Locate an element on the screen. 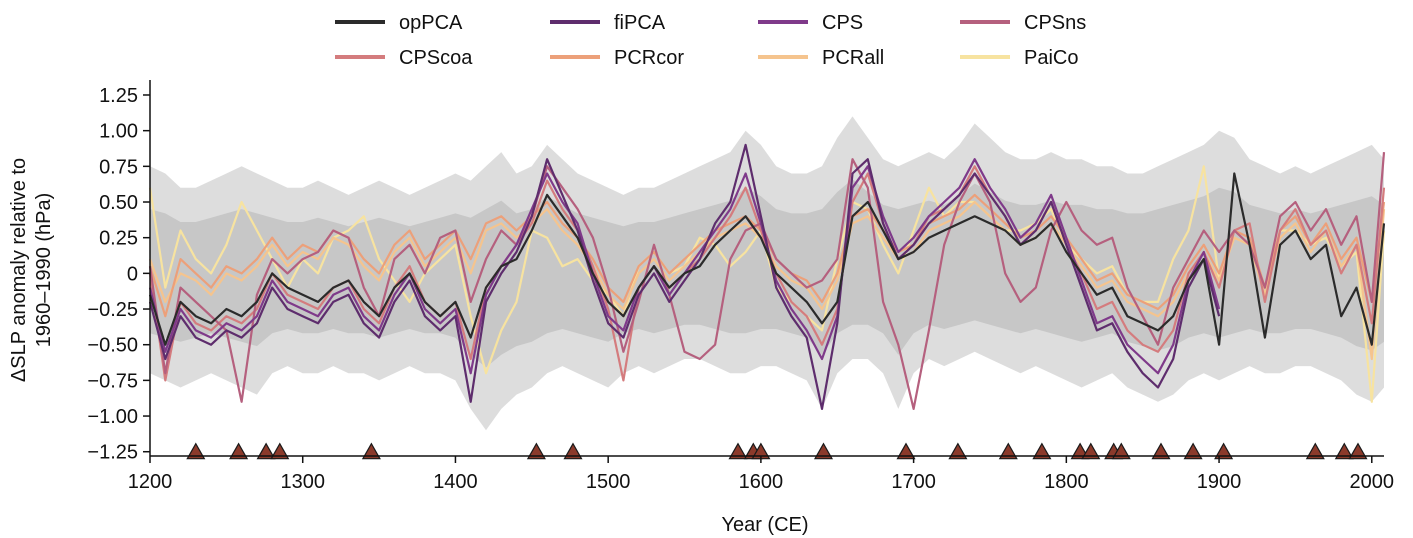  y-axis-title-line-2: 1960–1990 (hPa) is located at coordinates (44, 270).